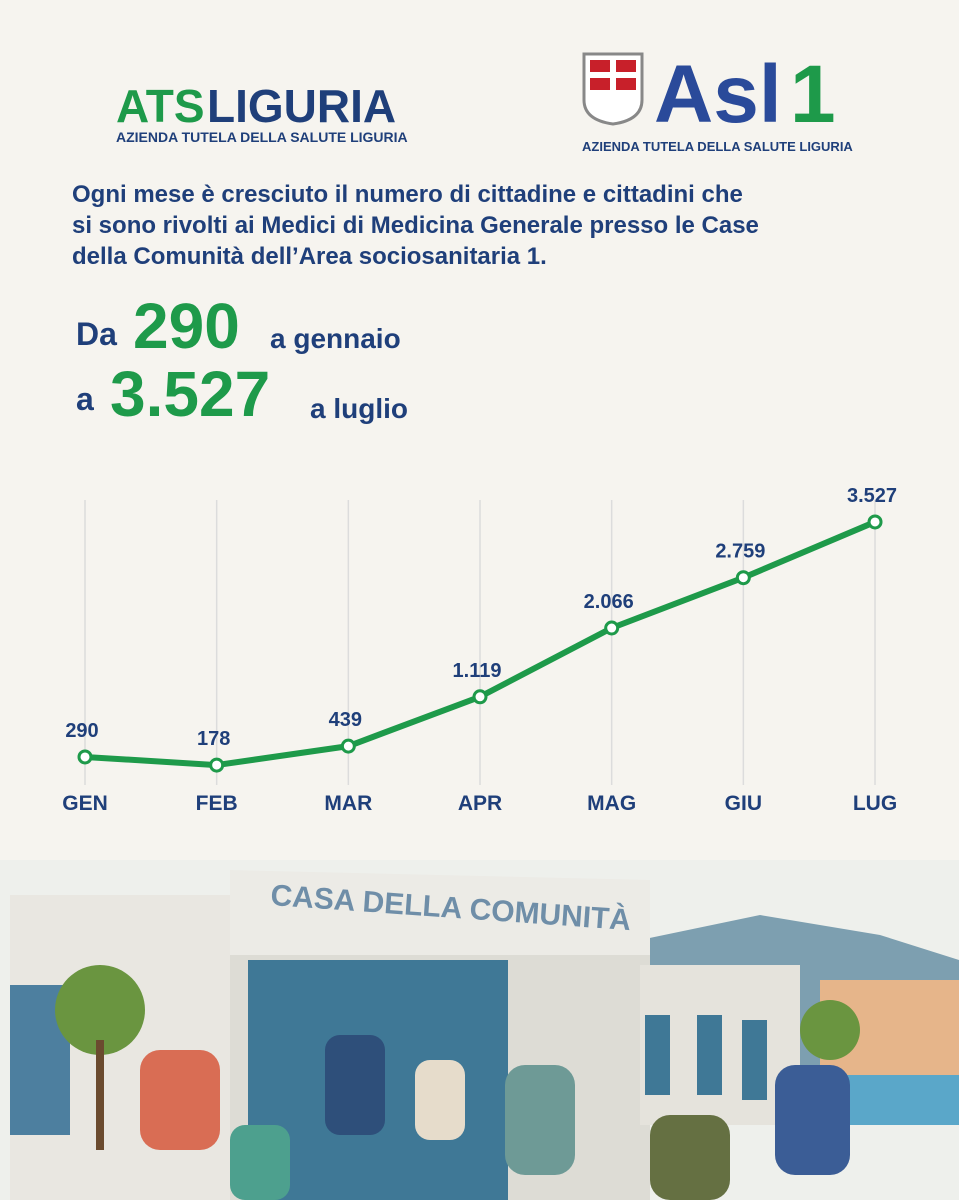 Image resolution: width=959 pixels, height=1200 pixels. I want to click on highlight-number: 3.527, so click(190, 394).